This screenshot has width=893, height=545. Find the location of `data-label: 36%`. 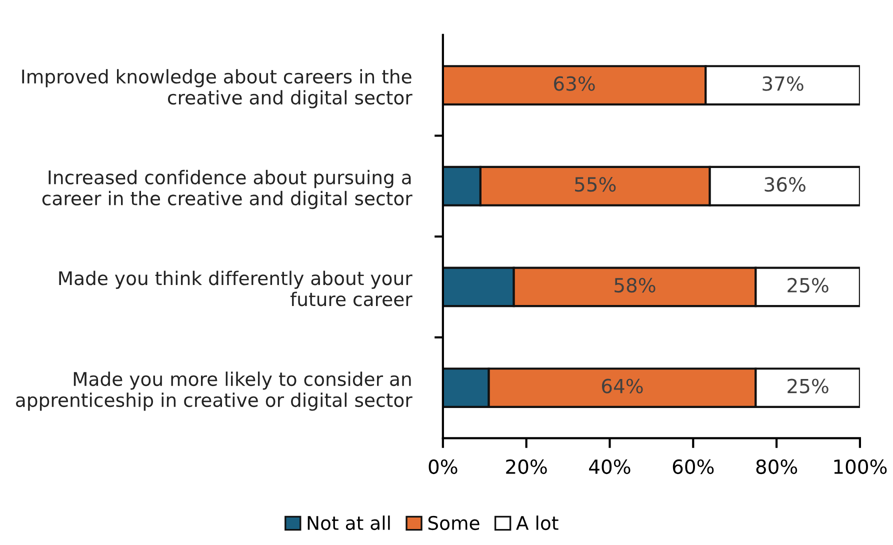

data-label: 36% is located at coordinates (785, 184).